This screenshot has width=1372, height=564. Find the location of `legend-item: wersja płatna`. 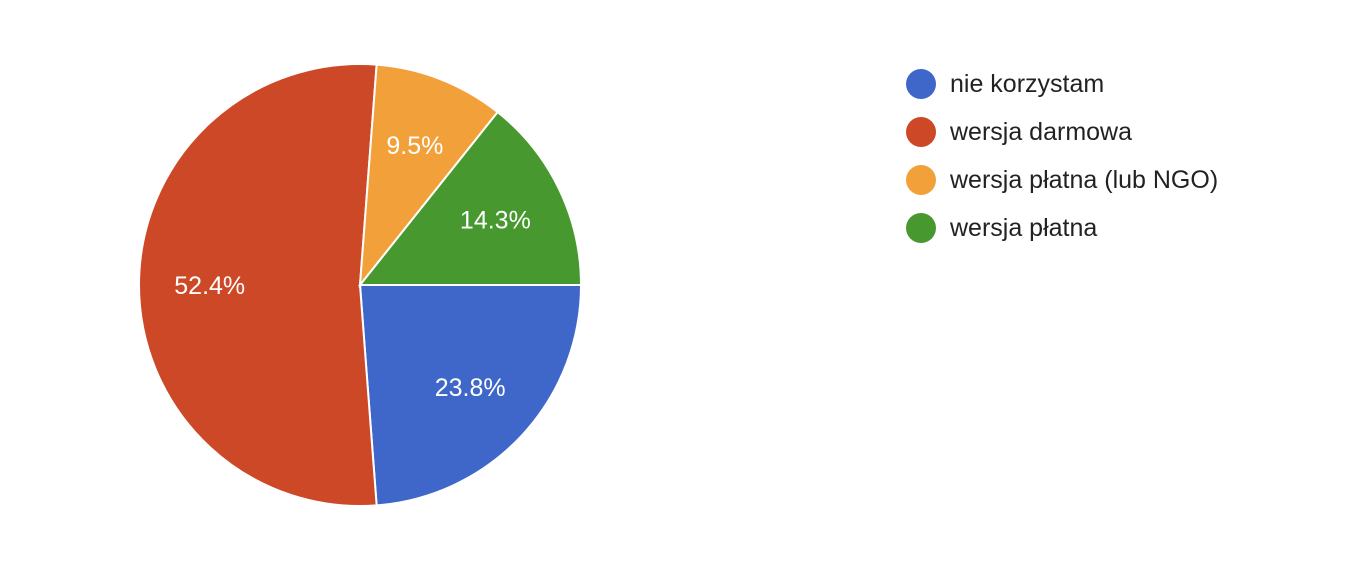

legend-item: wersja płatna is located at coordinates (1062, 228).